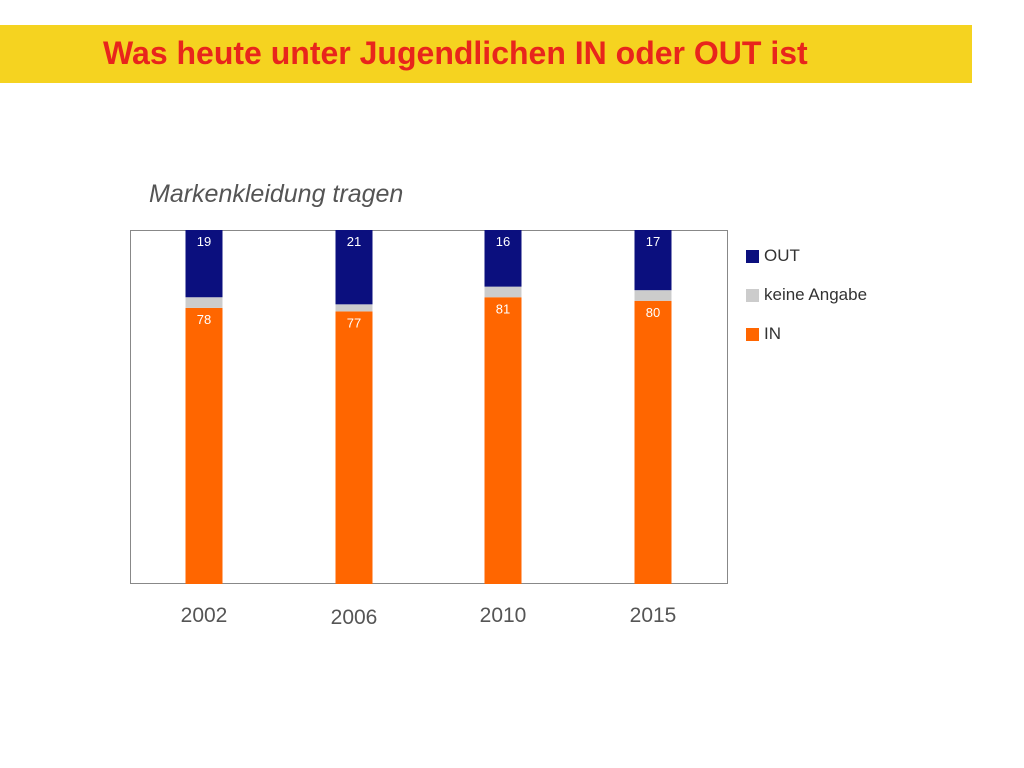  I want to click on x-tick-label-2010: 2010, so click(503, 615).